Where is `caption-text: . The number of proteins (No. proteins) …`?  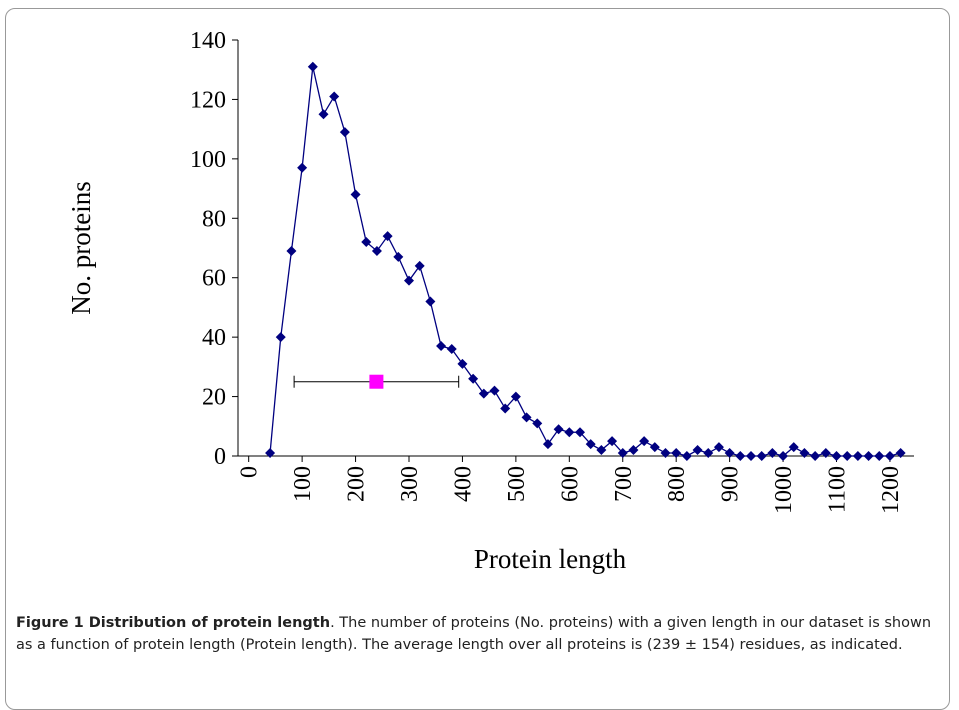 caption-text: . The number of proteins (No. proteins) … is located at coordinates (474, 634).